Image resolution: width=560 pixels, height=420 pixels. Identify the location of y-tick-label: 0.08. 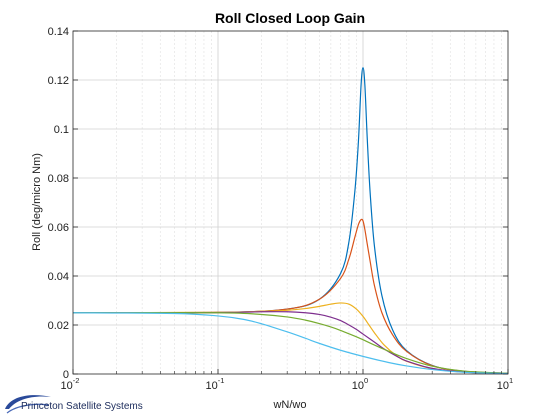
(58, 179).